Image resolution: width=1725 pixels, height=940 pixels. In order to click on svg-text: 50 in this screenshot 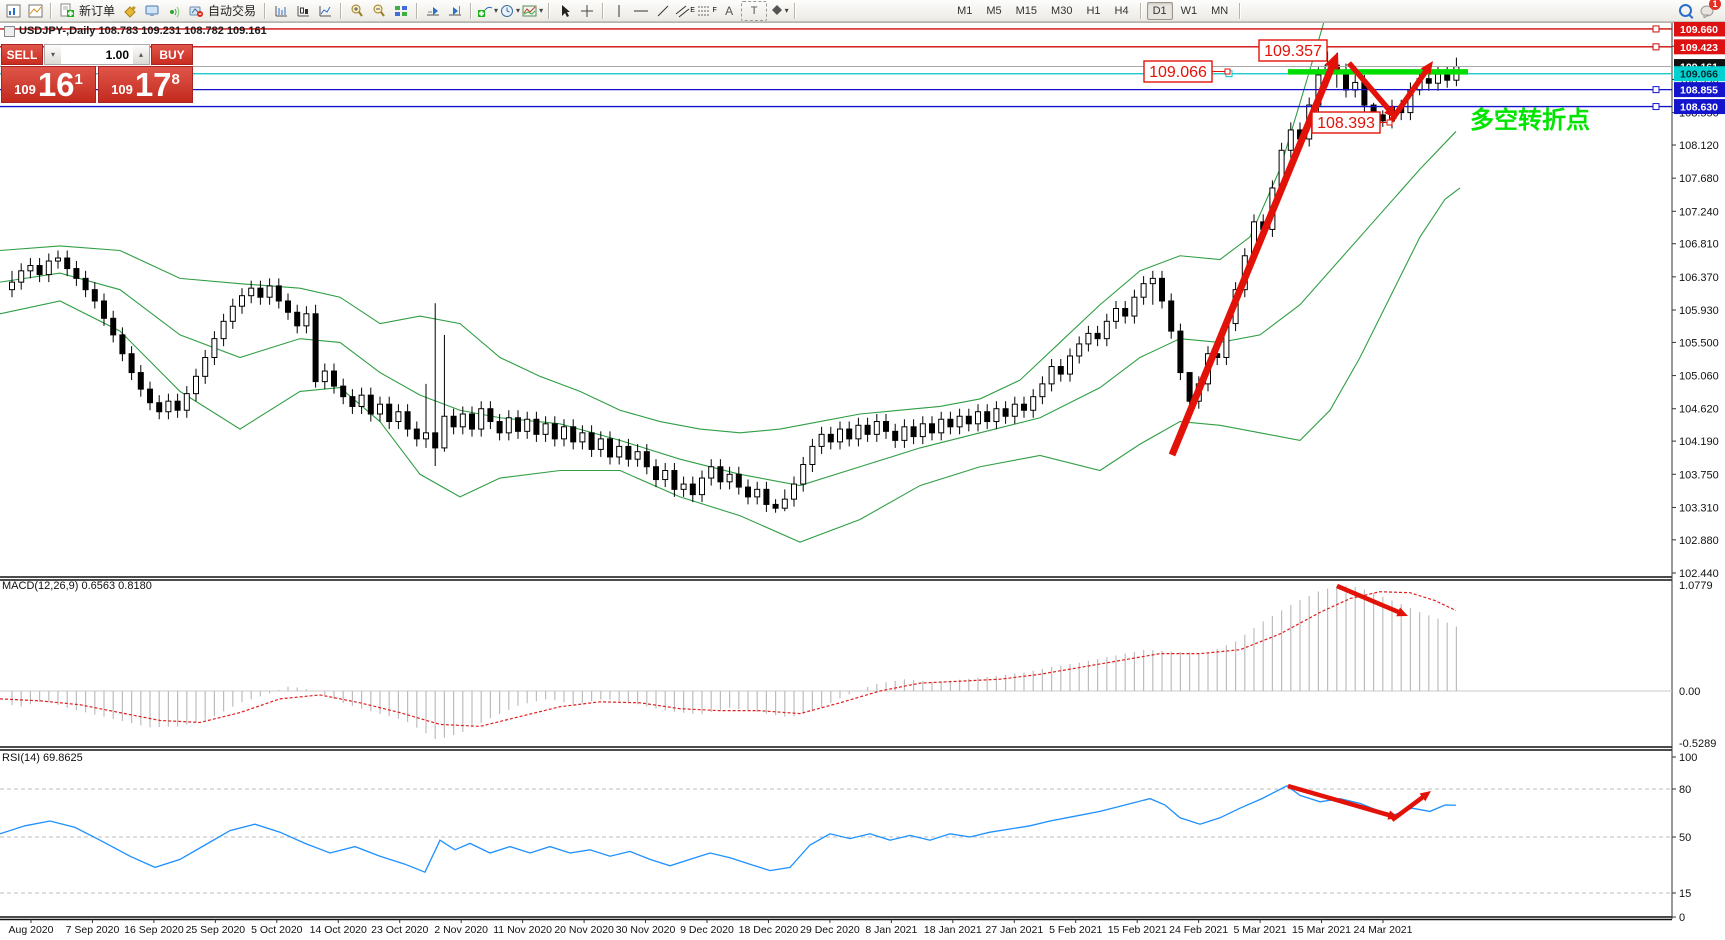, I will do `click(1685, 838)`.